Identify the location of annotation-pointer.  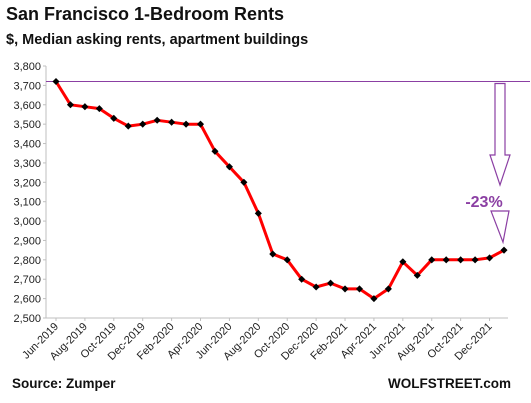
(500, 227).